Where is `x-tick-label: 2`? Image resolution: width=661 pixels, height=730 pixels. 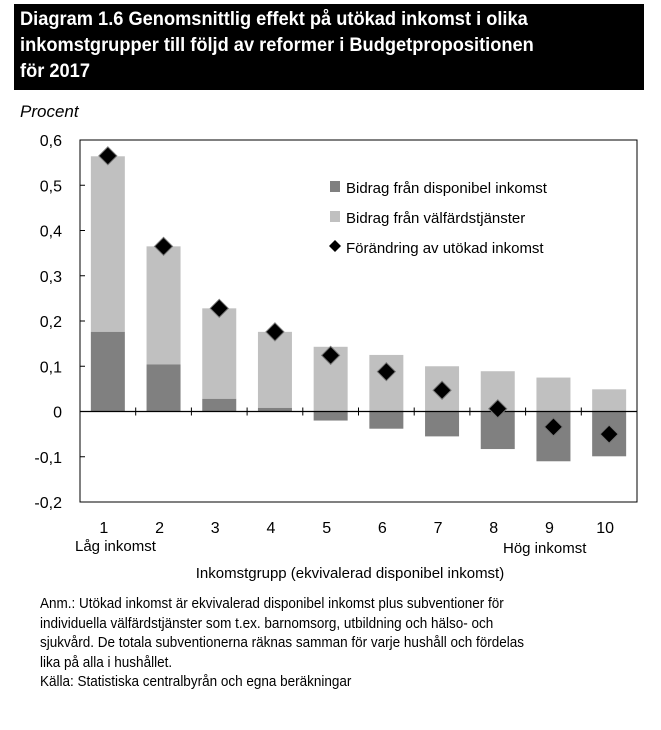
x-tick-label: 2 is located at coordinates (159, 528).